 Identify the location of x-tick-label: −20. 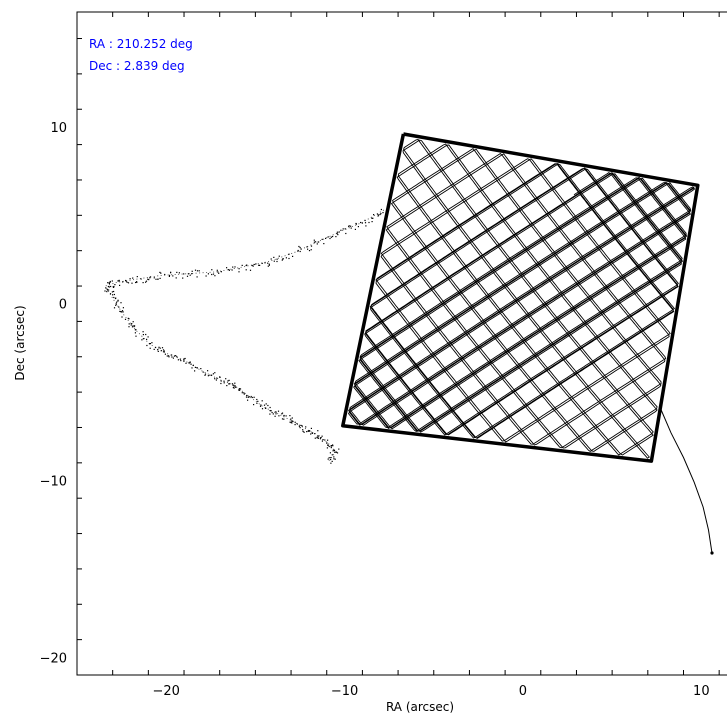
(165, 691).